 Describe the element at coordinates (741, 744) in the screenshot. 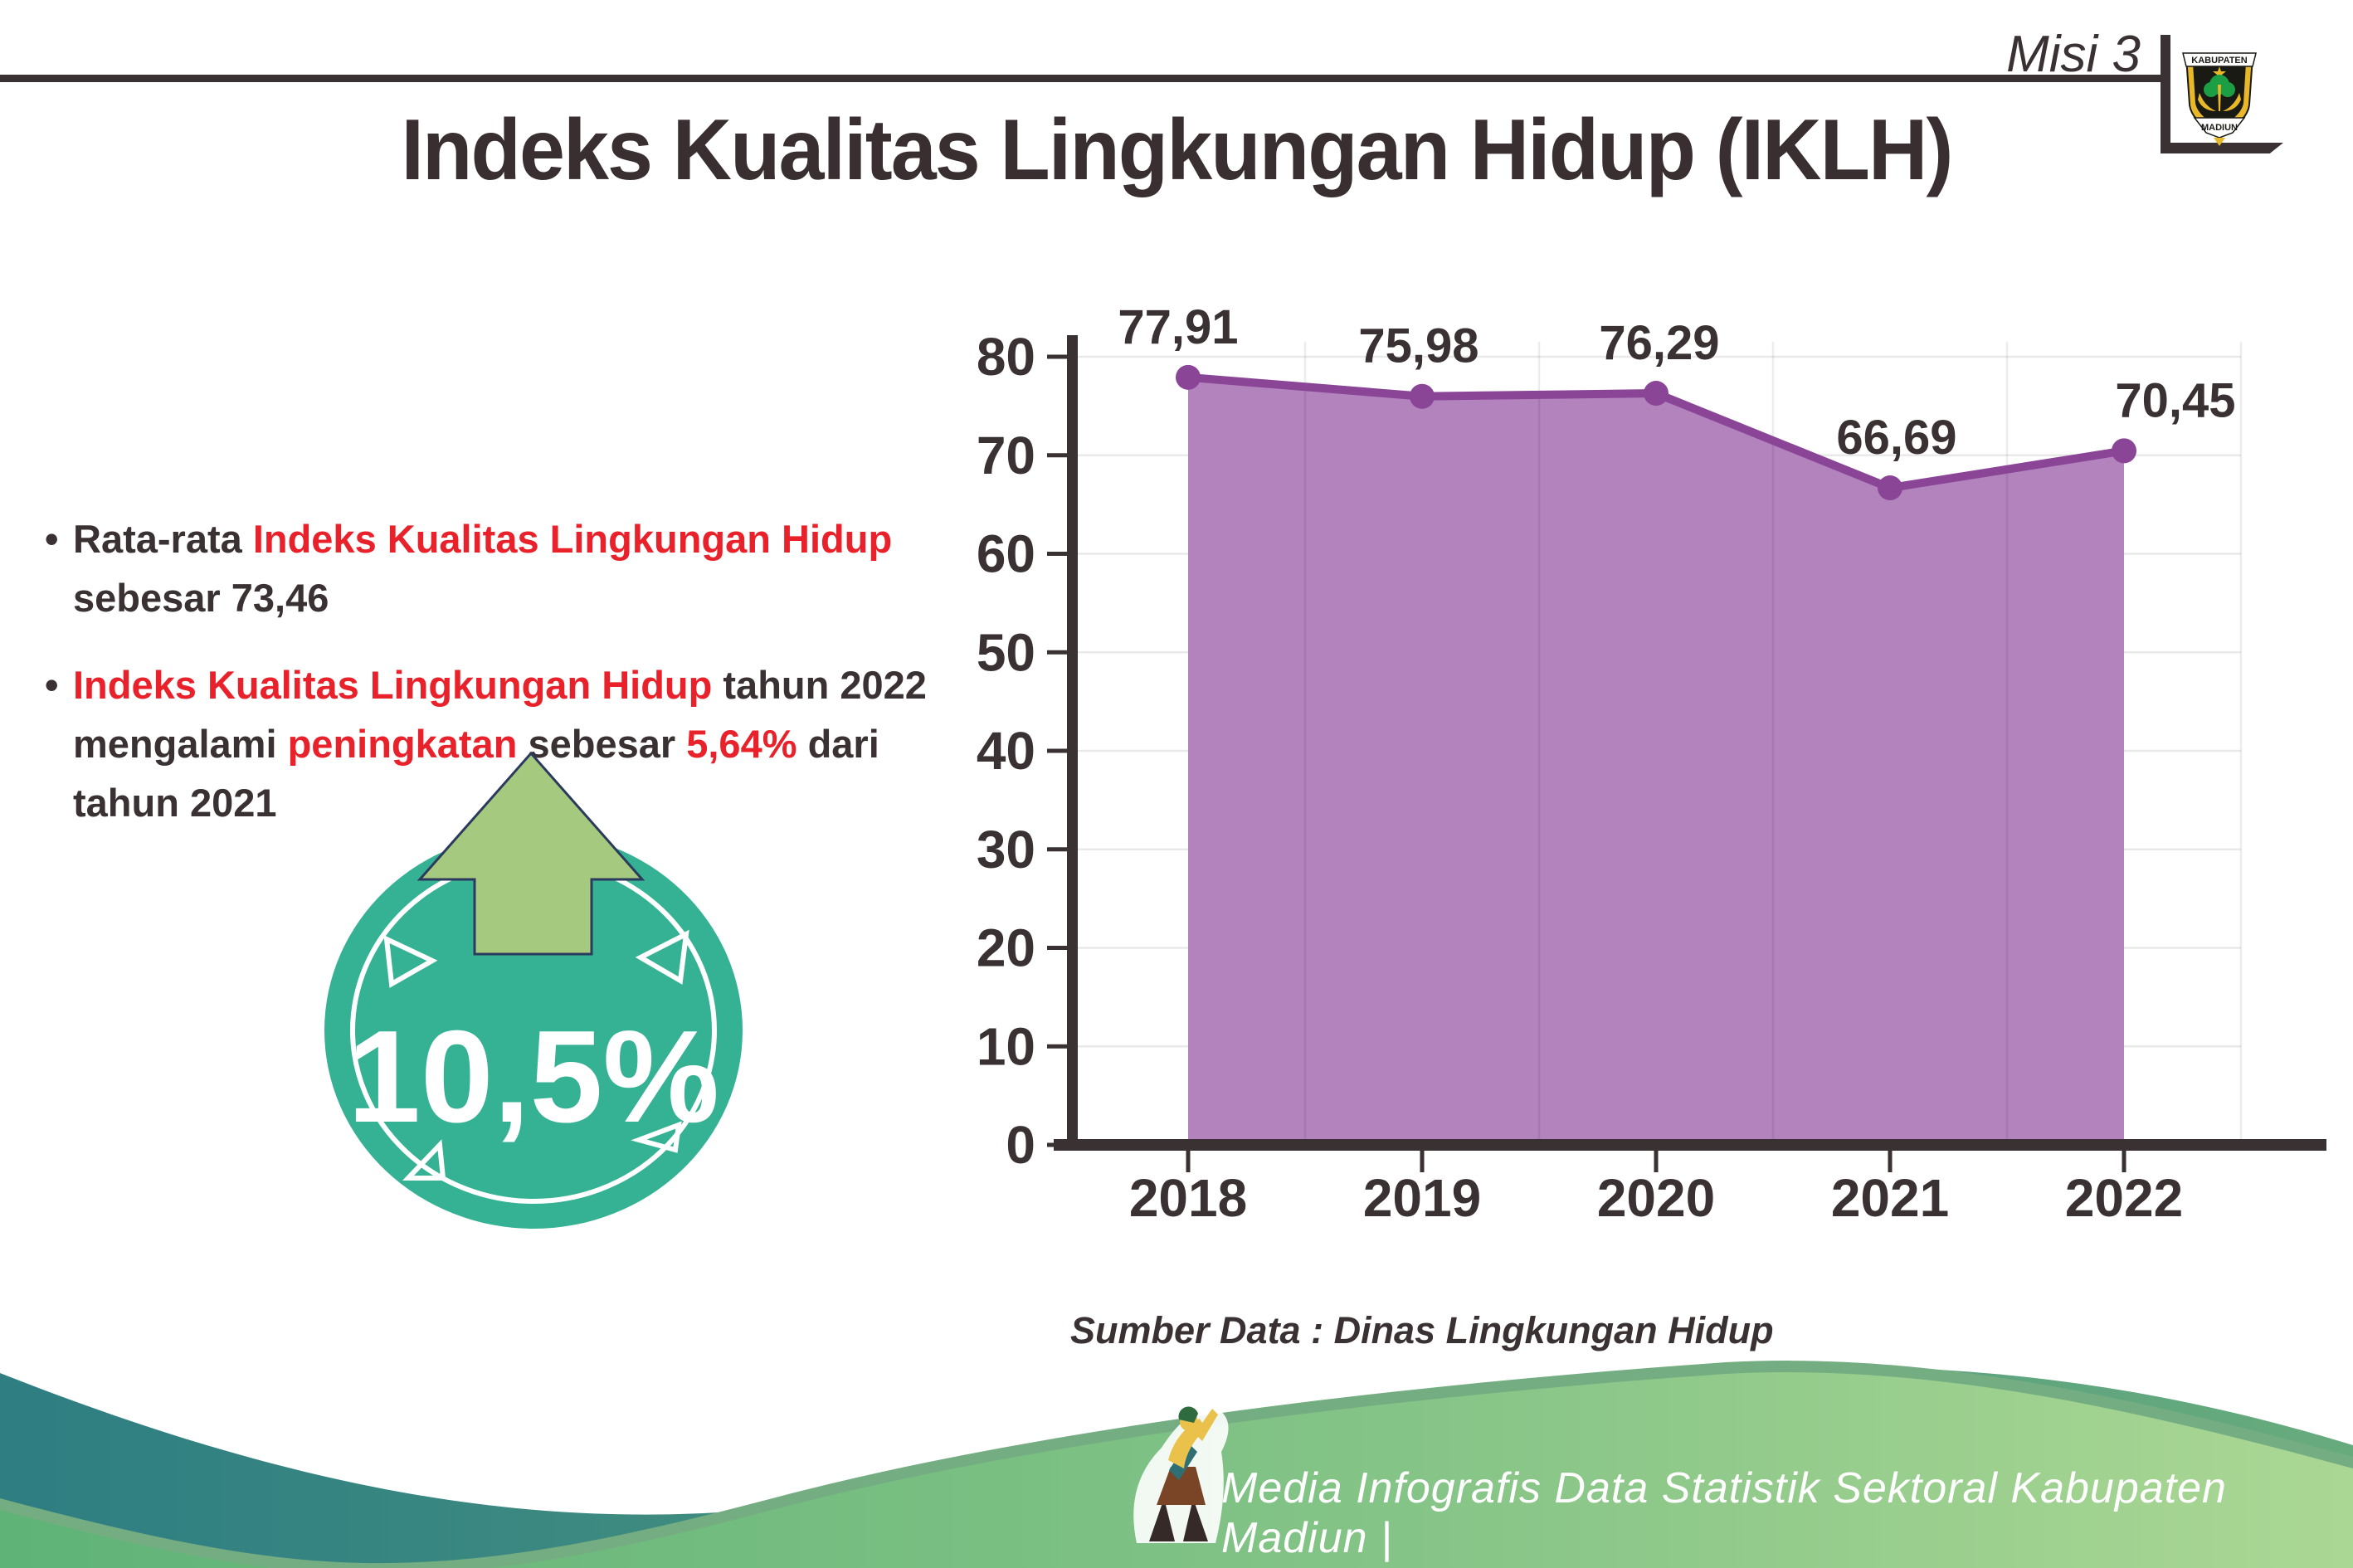

I see `bullet-2-highlight-3: 5,64%` at that location.